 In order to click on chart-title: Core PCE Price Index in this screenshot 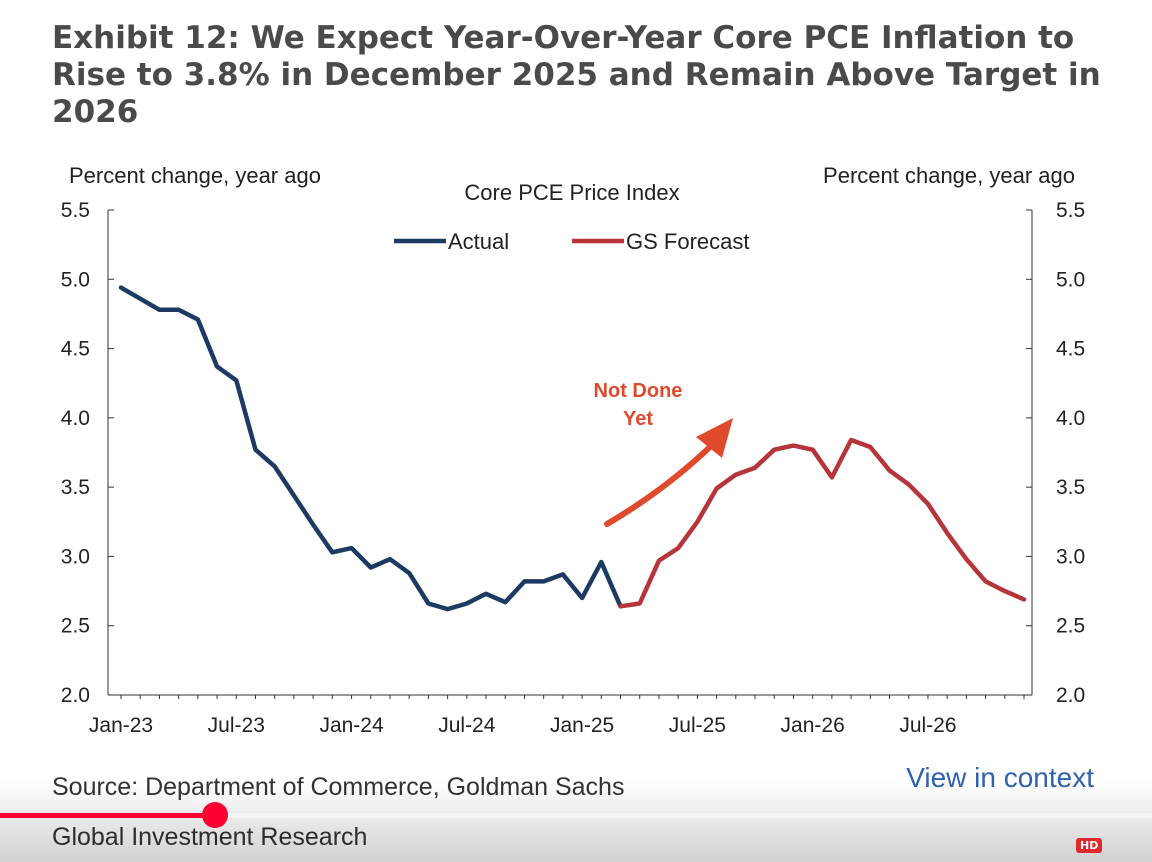, I will do `click(571, 192)`.